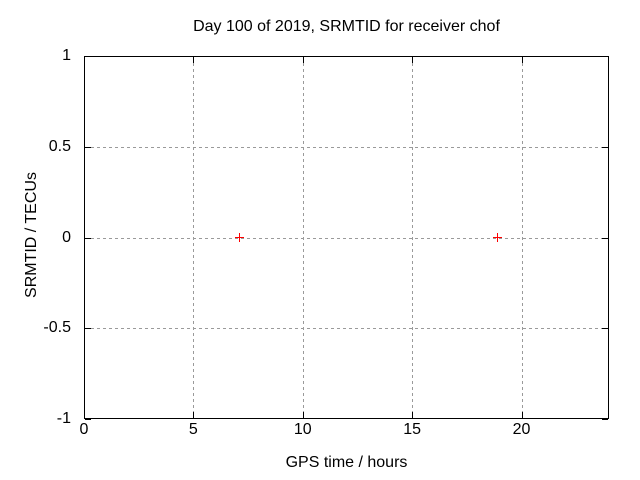  Describe the element at coordinates (302, 429) in the screenshot. I see `x-tick-label: 10` at that location.